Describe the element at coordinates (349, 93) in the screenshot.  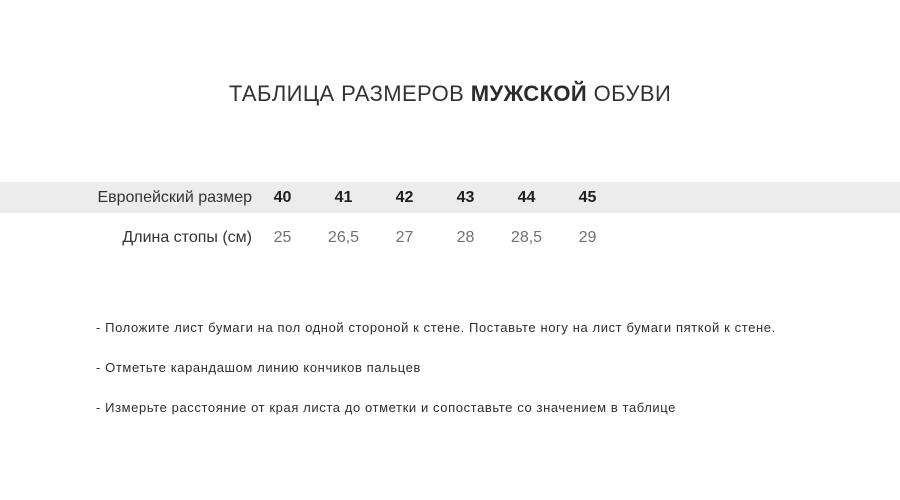
I see `title-prefix: ТАБЛИЦА РАЗМЕРОВ` at that location.